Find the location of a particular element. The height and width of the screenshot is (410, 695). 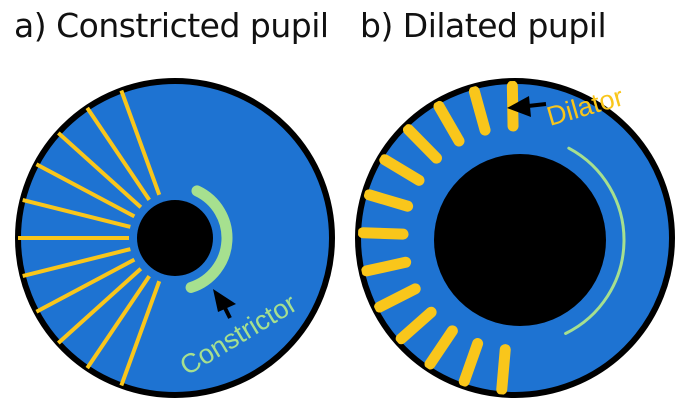

dilator-arrow is located at coordinates (527, 106).